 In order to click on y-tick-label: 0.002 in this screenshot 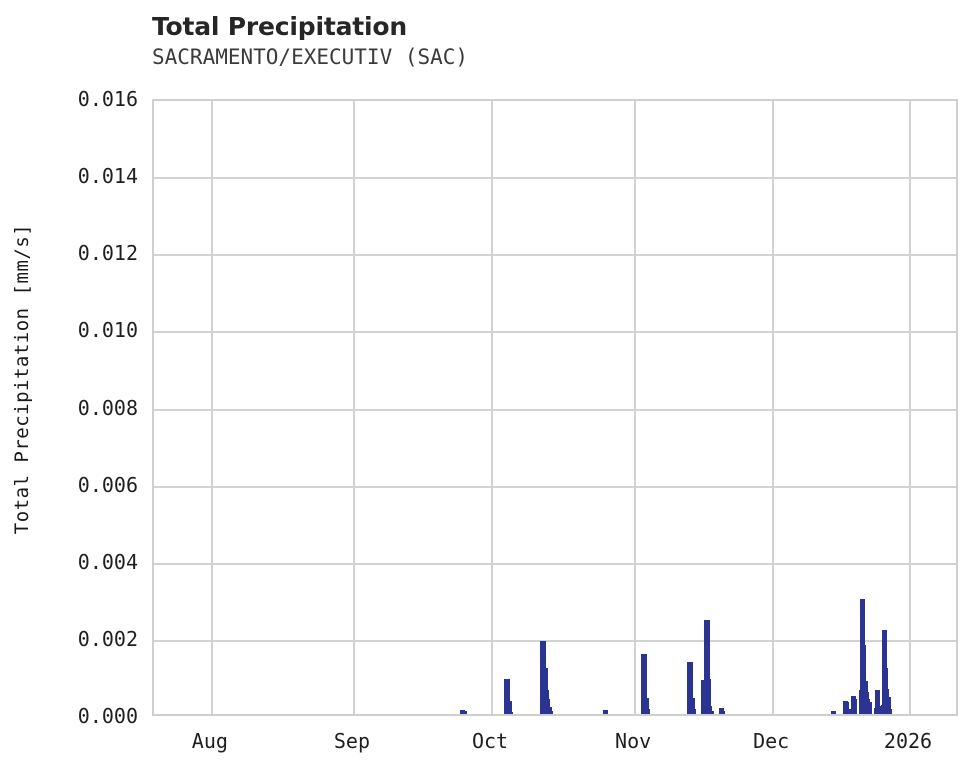, I will do `click(107, 638)`.